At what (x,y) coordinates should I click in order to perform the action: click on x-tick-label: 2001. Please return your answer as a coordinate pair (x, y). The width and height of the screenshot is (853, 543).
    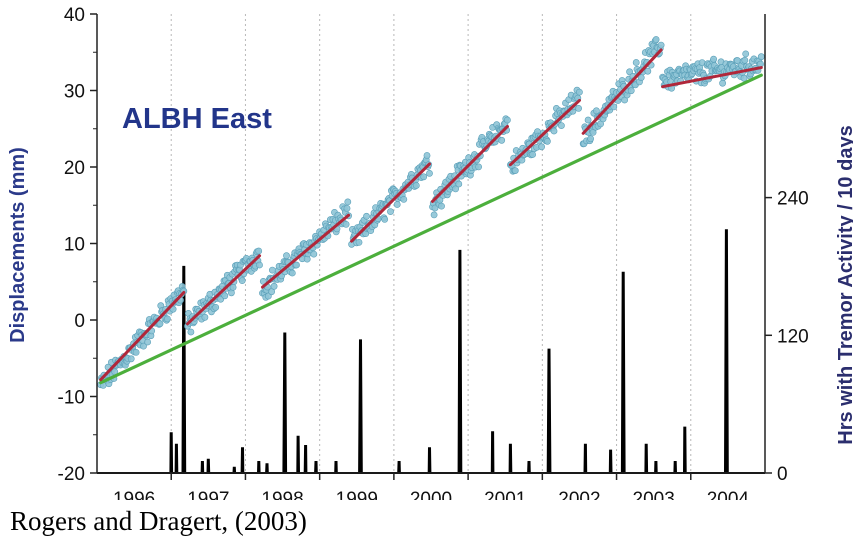
    Looking at the image, I should click on (505, 494).